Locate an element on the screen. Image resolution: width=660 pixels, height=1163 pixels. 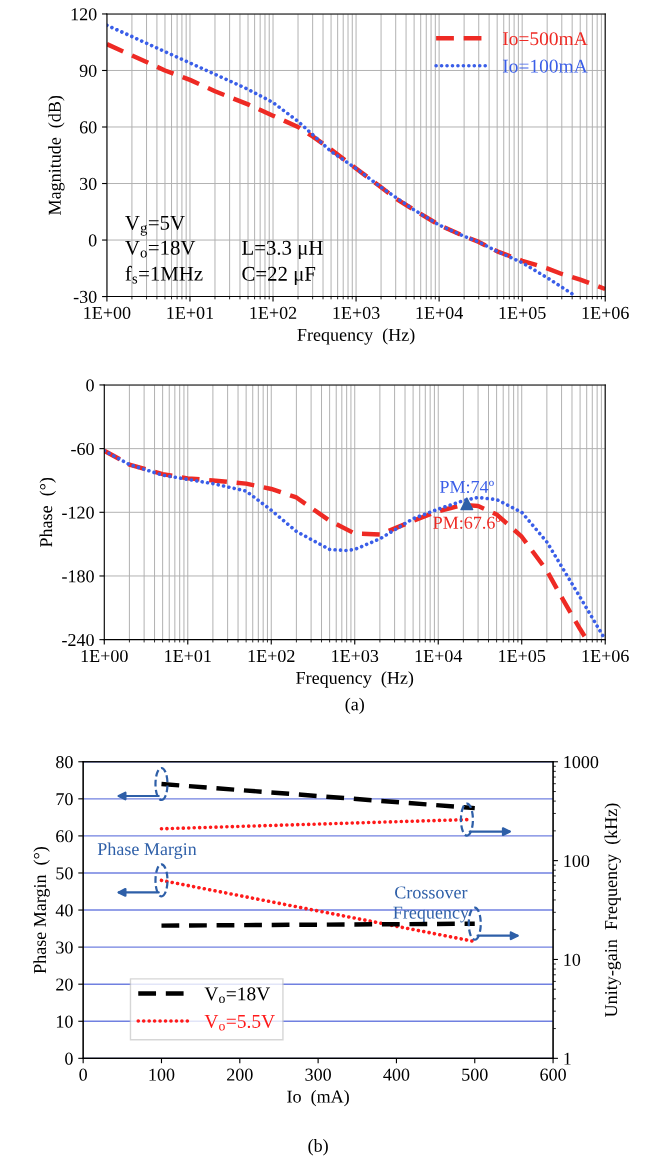
x-tick-label: 400 is located at coordinates (396, 1074).